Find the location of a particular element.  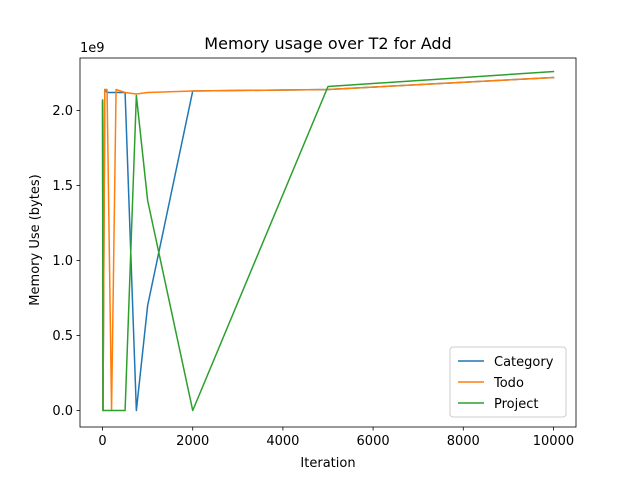

x-tick-label: 0 is located at coordinates (102, 441).